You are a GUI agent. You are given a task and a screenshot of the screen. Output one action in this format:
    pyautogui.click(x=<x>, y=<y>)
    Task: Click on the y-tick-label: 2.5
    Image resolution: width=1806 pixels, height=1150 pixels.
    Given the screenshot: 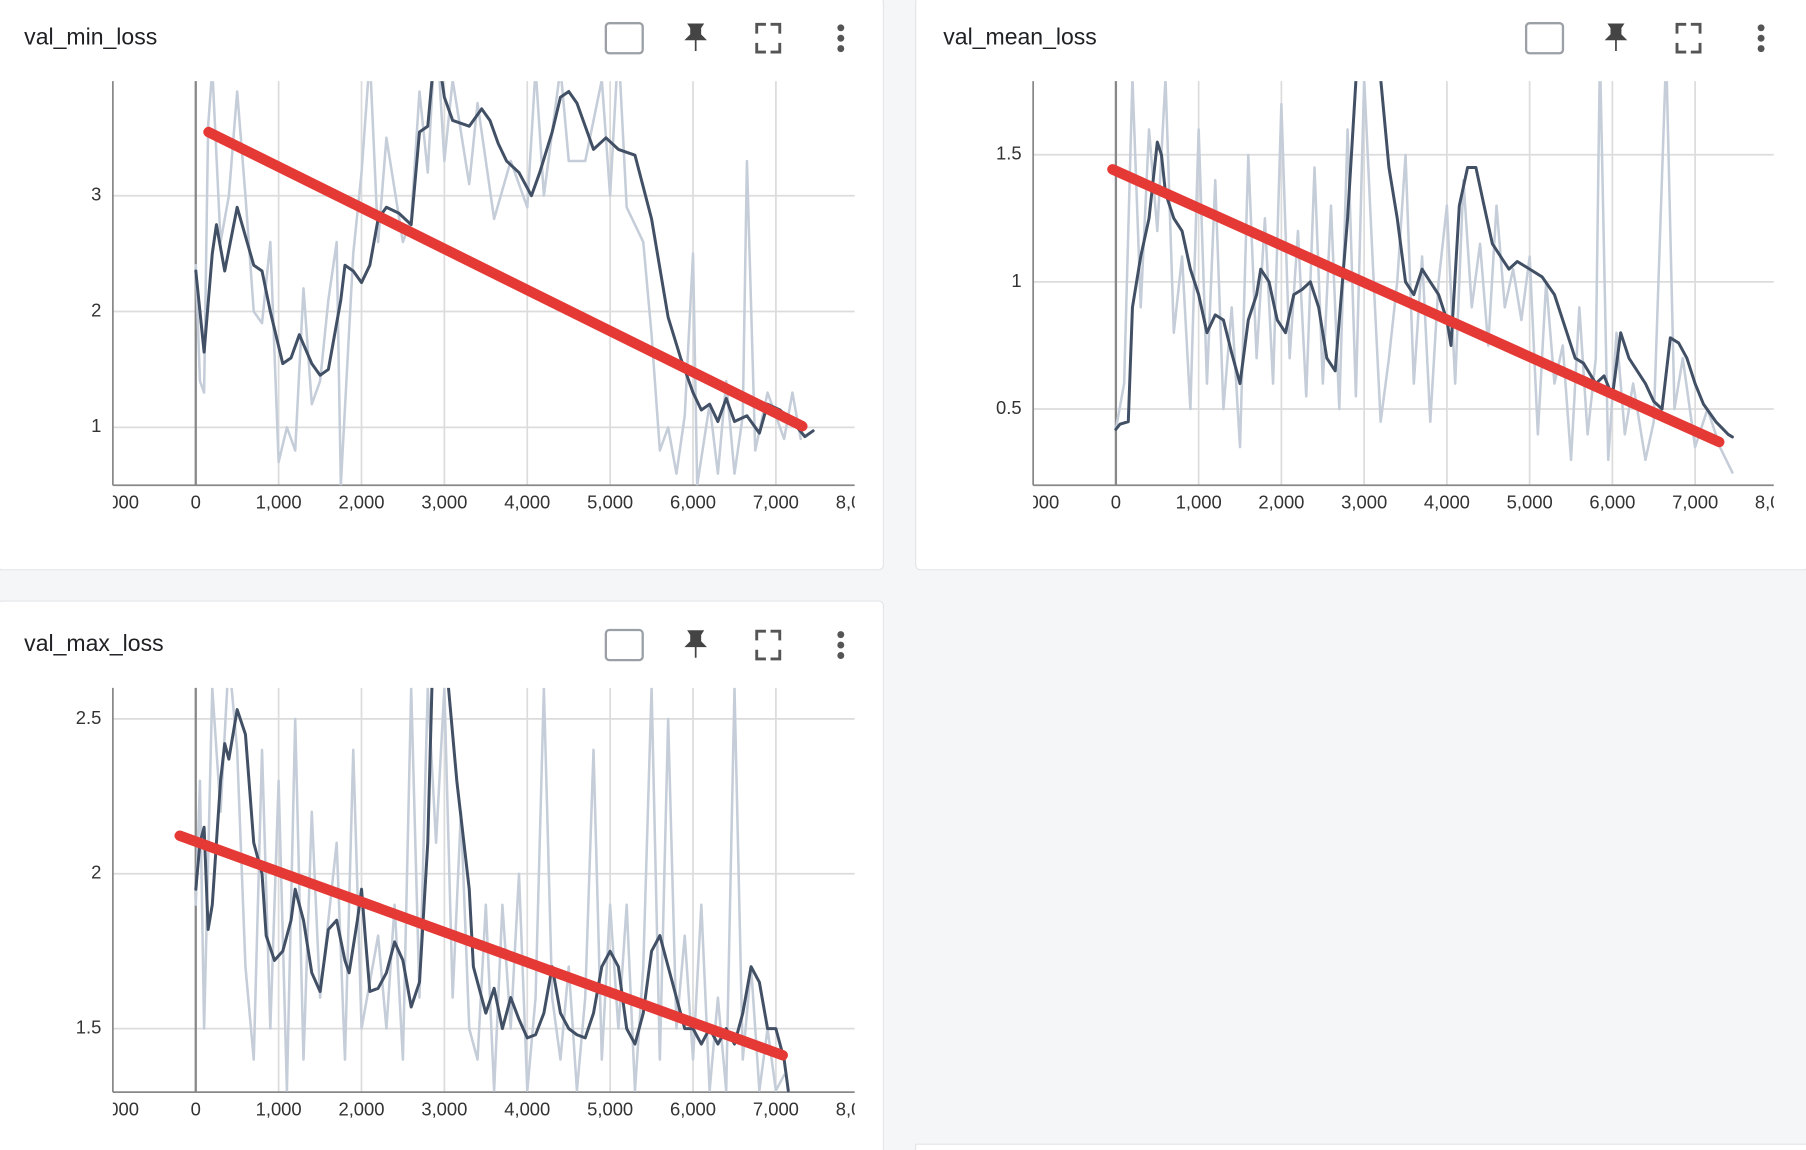 What is the action you would take?
    pyautogui.click(x=89, y=717)
    